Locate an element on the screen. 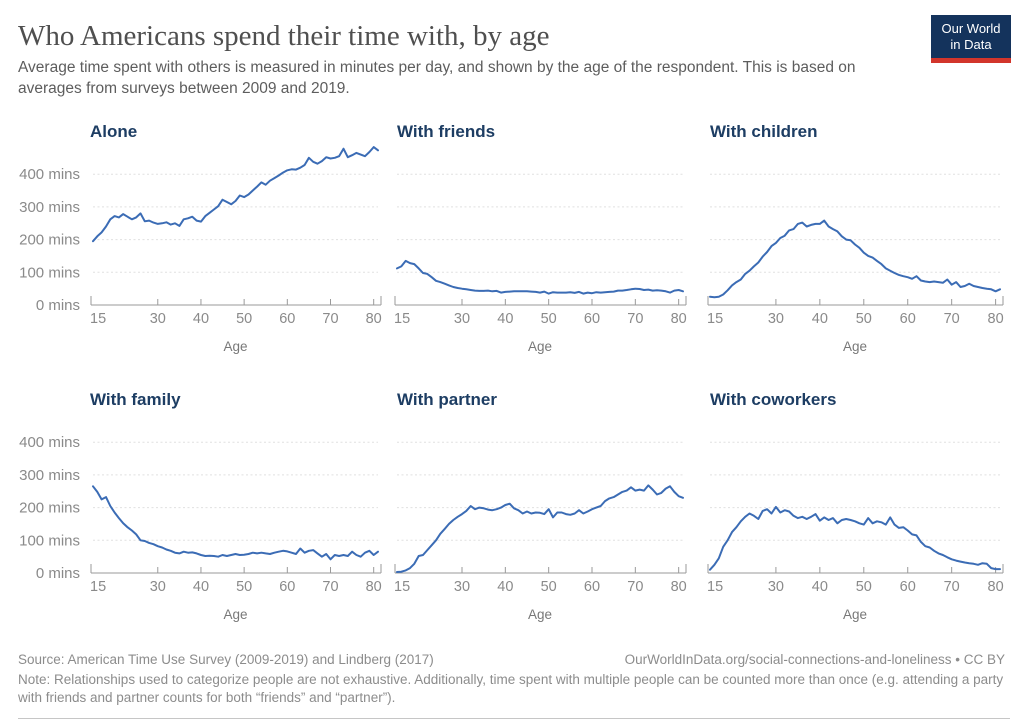  chart-panel-with-partner: 15 30 40 50 60 70 80 Age With partner is located at coordinates (543, 503).